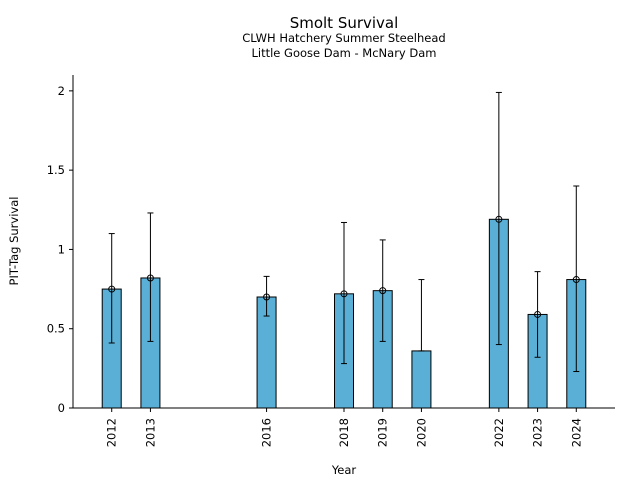 Image resolution: width=640 pixels, height=480 pixels. Describe the element at coordinates (576, 280) in the screenshot. I see `point-marker-2024` at that location.